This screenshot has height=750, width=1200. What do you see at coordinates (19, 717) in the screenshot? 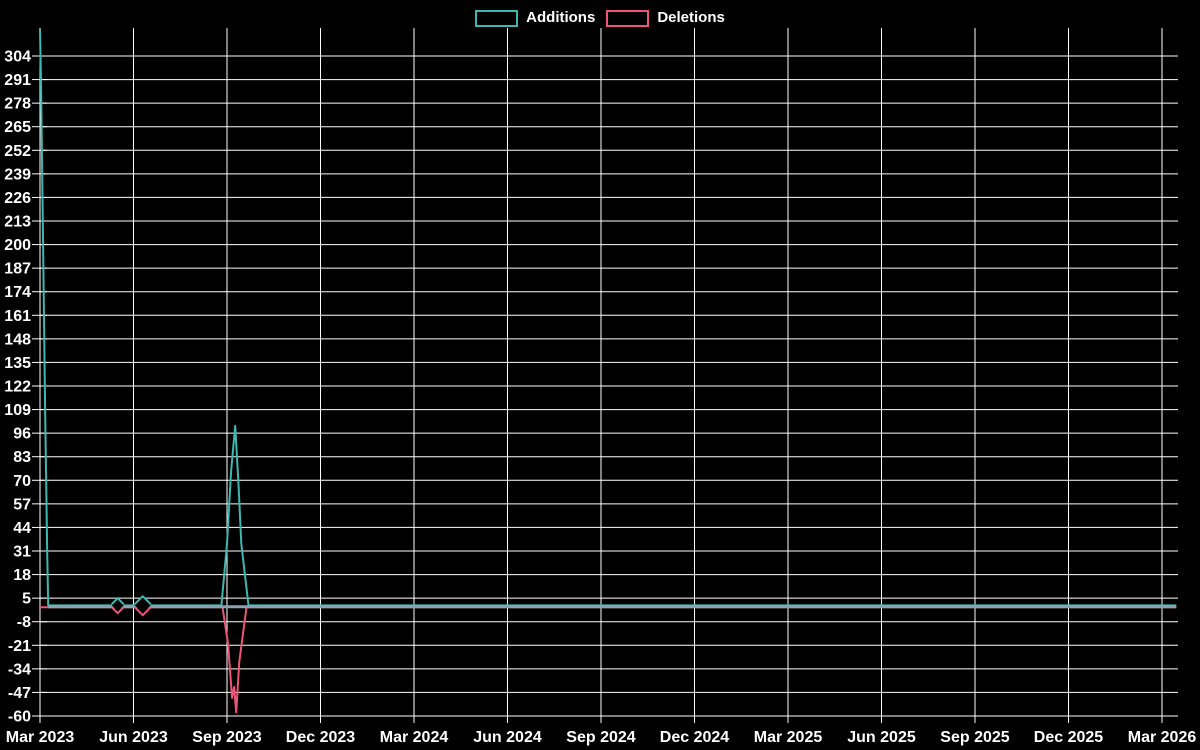
I see `y-tick-label: -60` at bounding box center [19, 717].